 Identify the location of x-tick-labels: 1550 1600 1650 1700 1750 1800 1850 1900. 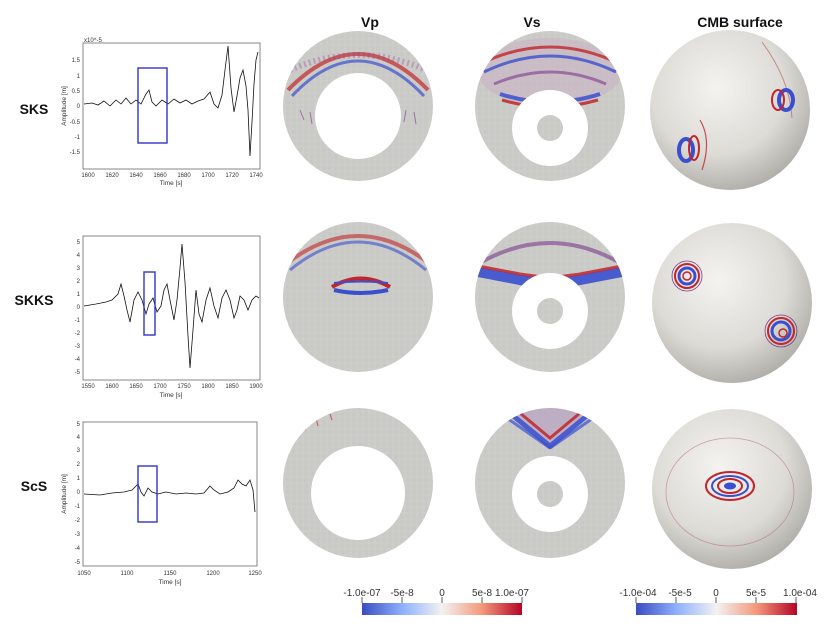
(172, 387).